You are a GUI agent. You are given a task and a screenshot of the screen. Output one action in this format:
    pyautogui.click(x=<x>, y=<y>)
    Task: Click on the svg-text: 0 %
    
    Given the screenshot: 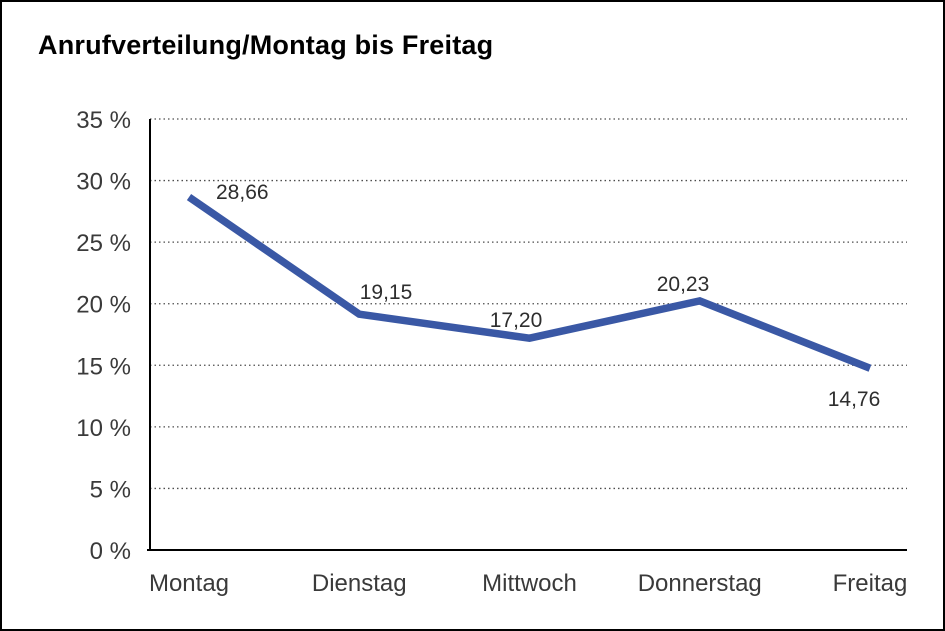 What is the action you would take?
    pyautogui.click(x=110, y=551)
    